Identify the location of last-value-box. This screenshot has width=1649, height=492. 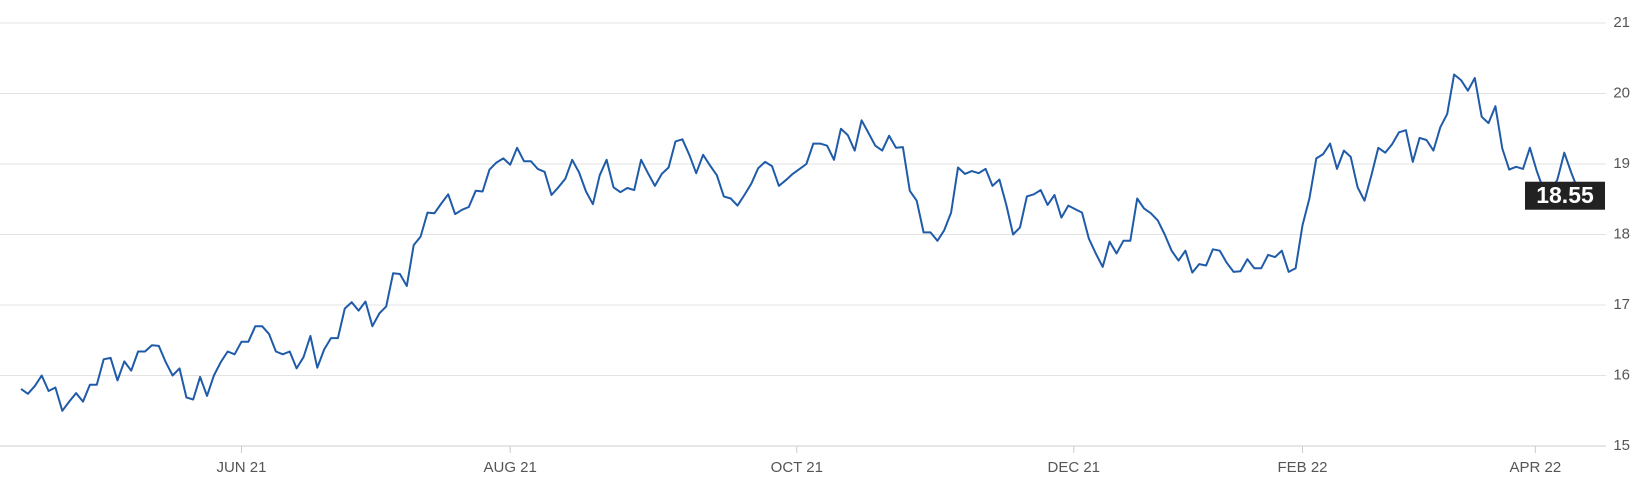
(1565, 195).